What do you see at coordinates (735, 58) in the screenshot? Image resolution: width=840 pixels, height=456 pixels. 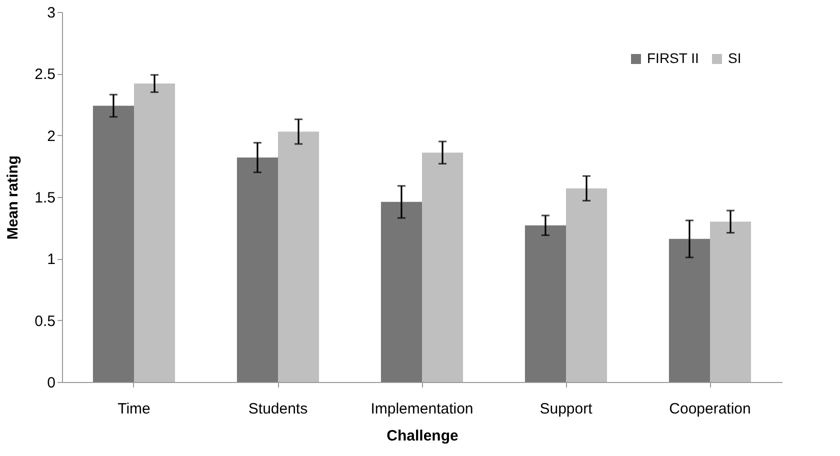 I see `legend-label: SI` at bounding box center [735, 58].